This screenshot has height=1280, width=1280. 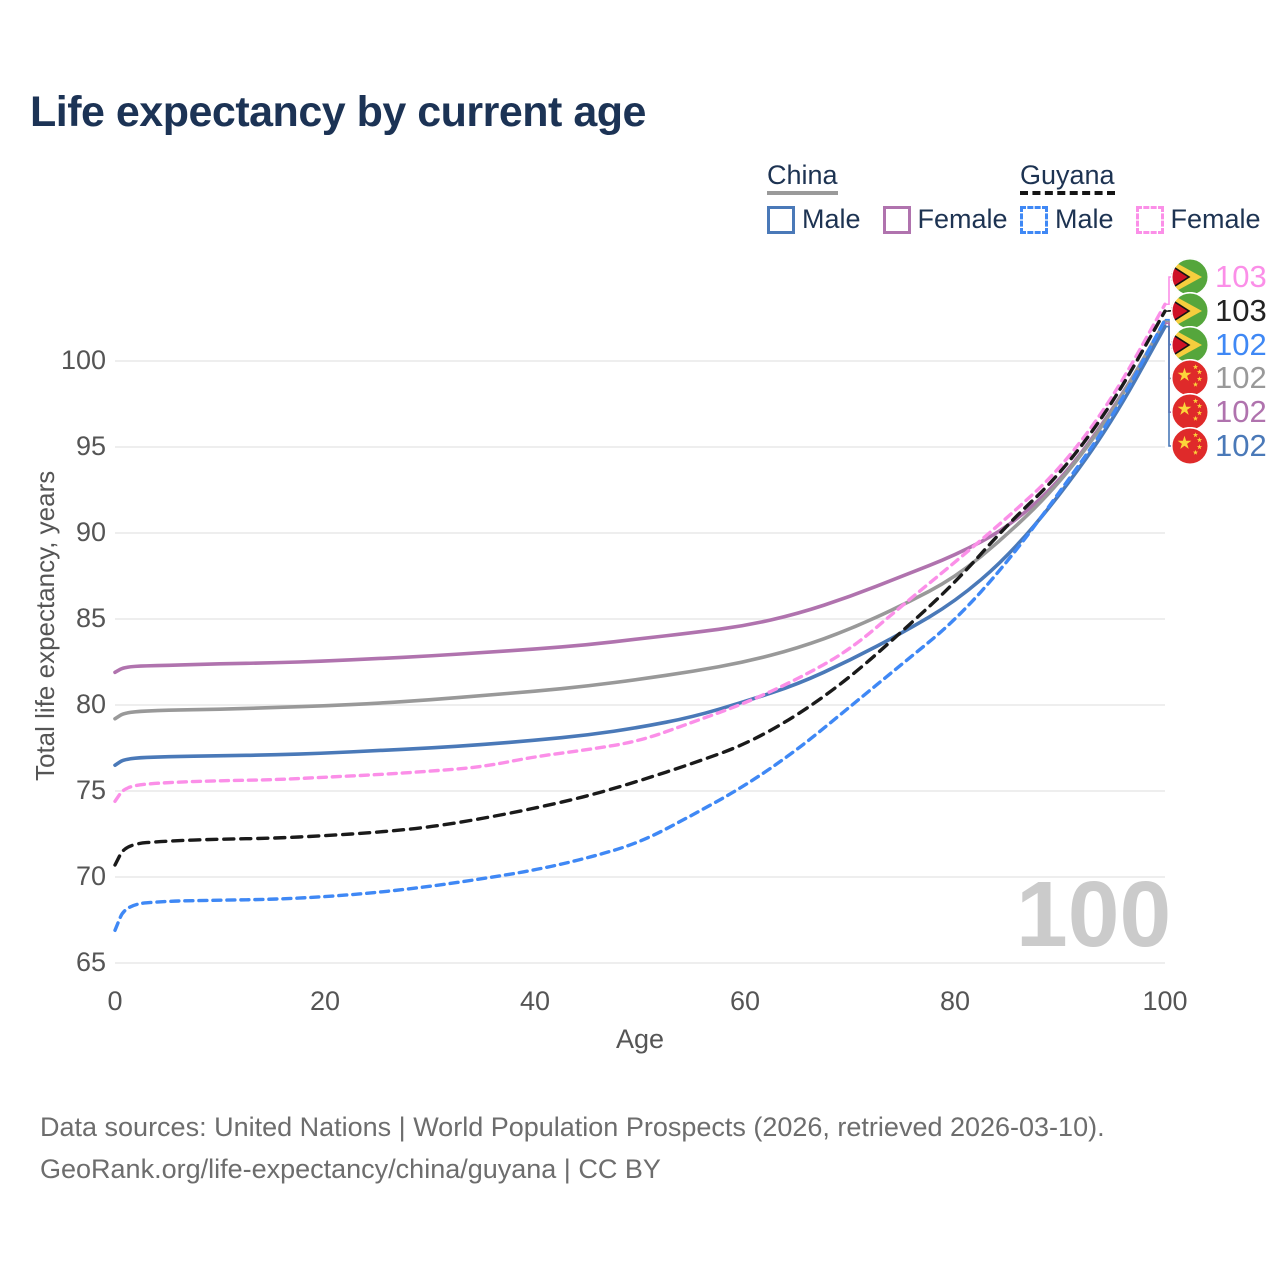 What do you see at coordinates (1165, 1001) in the screenshot?
I see `x-tick-label: 100` at bounding box center [1165, 1001].